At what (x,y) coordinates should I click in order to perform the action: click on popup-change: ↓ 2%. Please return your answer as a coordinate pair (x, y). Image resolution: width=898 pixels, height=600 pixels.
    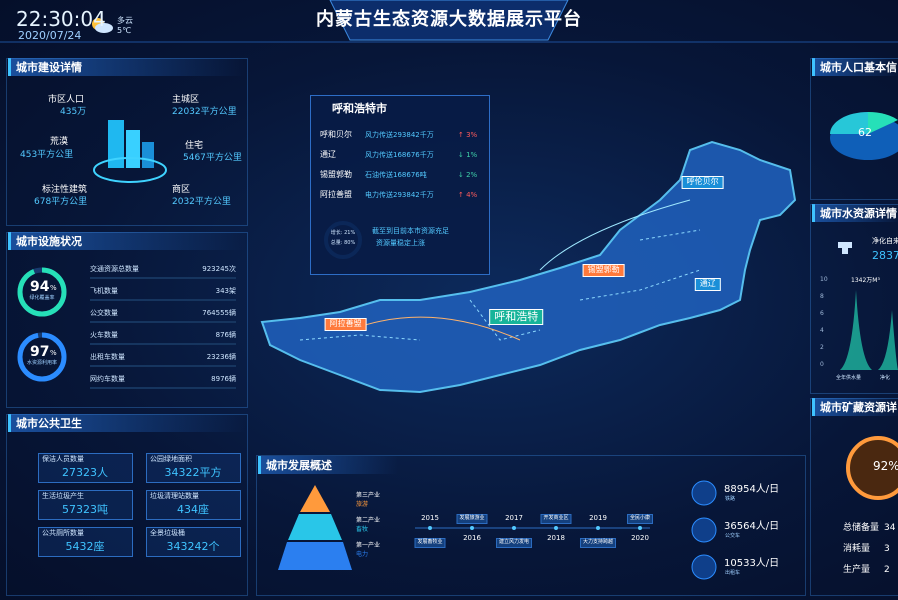
    Looking at the image, I should click on (468, 175).